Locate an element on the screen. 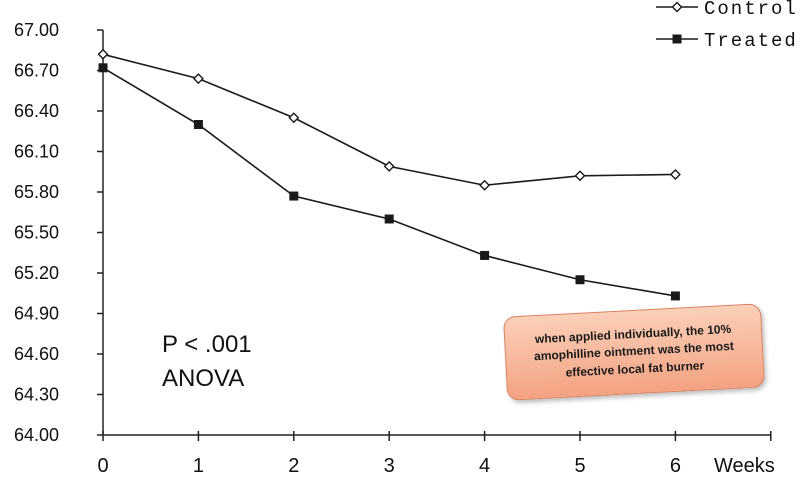  x-axis-label: Weeks is located at coordinates (744, 466).